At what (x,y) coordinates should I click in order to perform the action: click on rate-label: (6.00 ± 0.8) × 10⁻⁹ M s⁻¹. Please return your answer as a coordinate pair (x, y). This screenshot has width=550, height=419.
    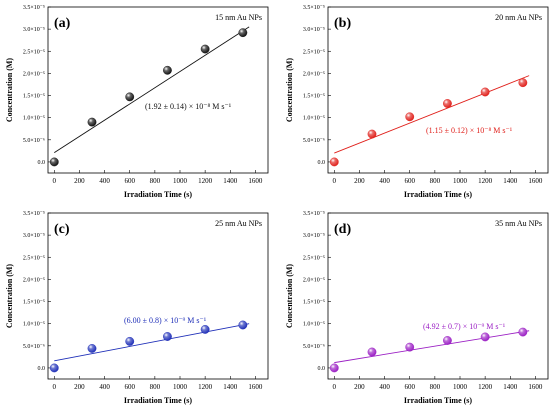
    Looking at the image, I should click on (165, 320).